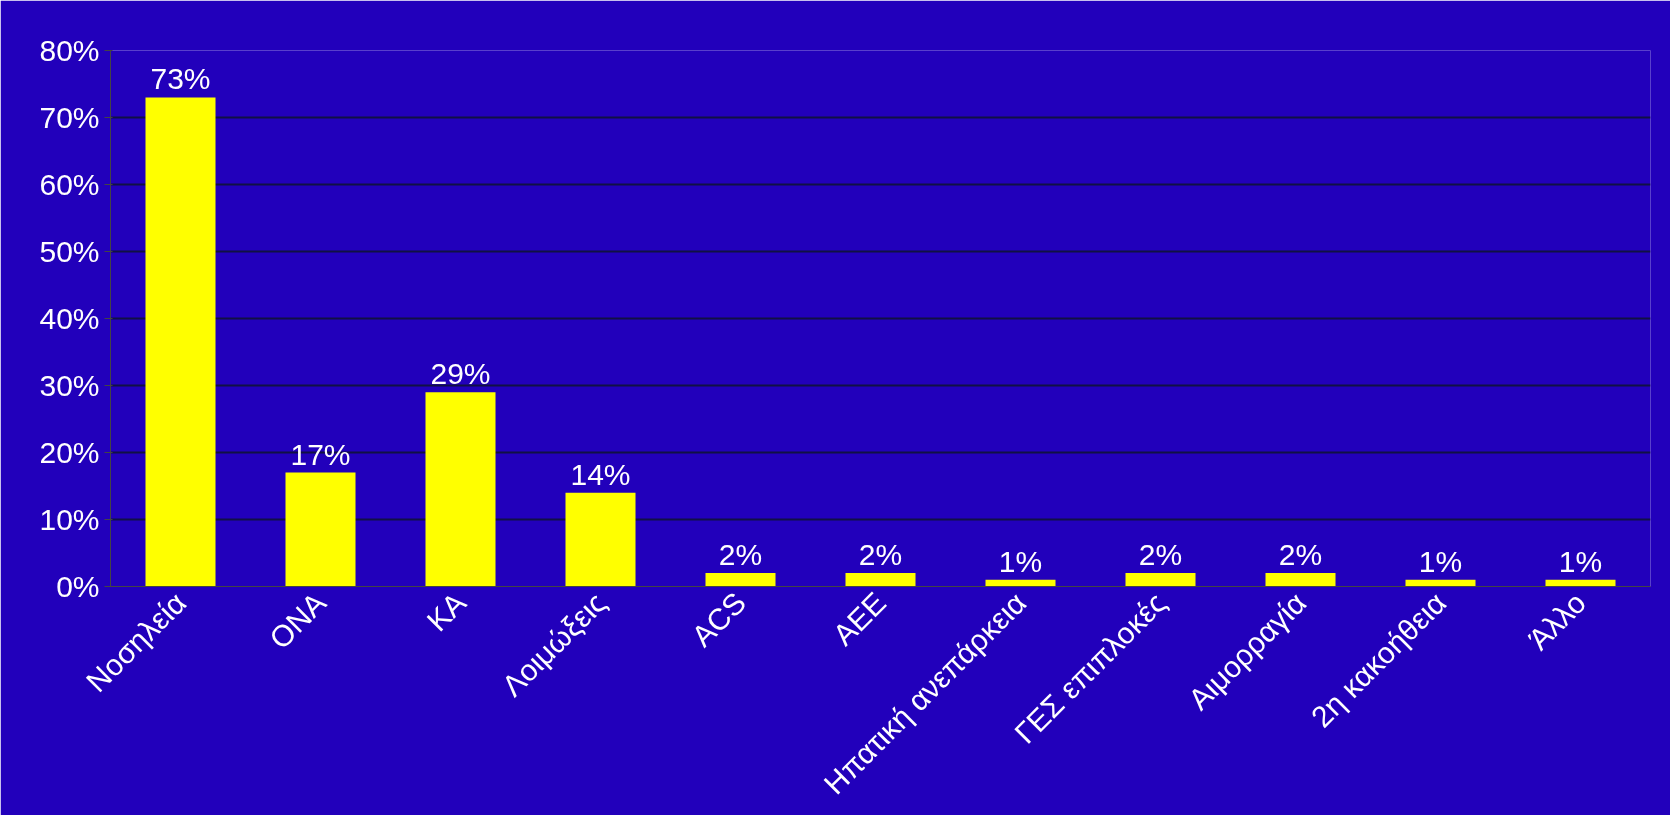  What do you see at coordinates (180, 79) in the screenshot?
I see `data-label: 73%` at bounding box center [180, 79].